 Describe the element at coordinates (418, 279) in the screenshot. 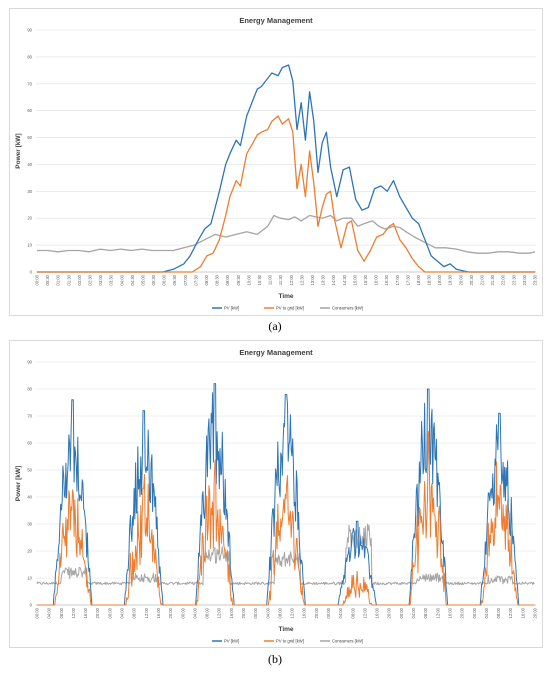

I see `x-tick-label: 18:00` at that location.